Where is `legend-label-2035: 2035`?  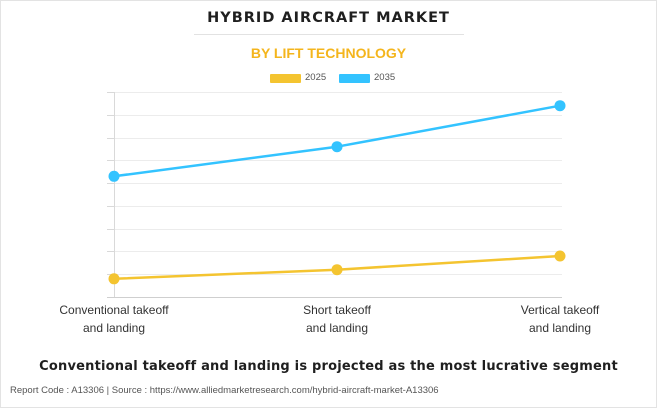 legend-label-2035: 2035 is located at coordinates (385, 77).